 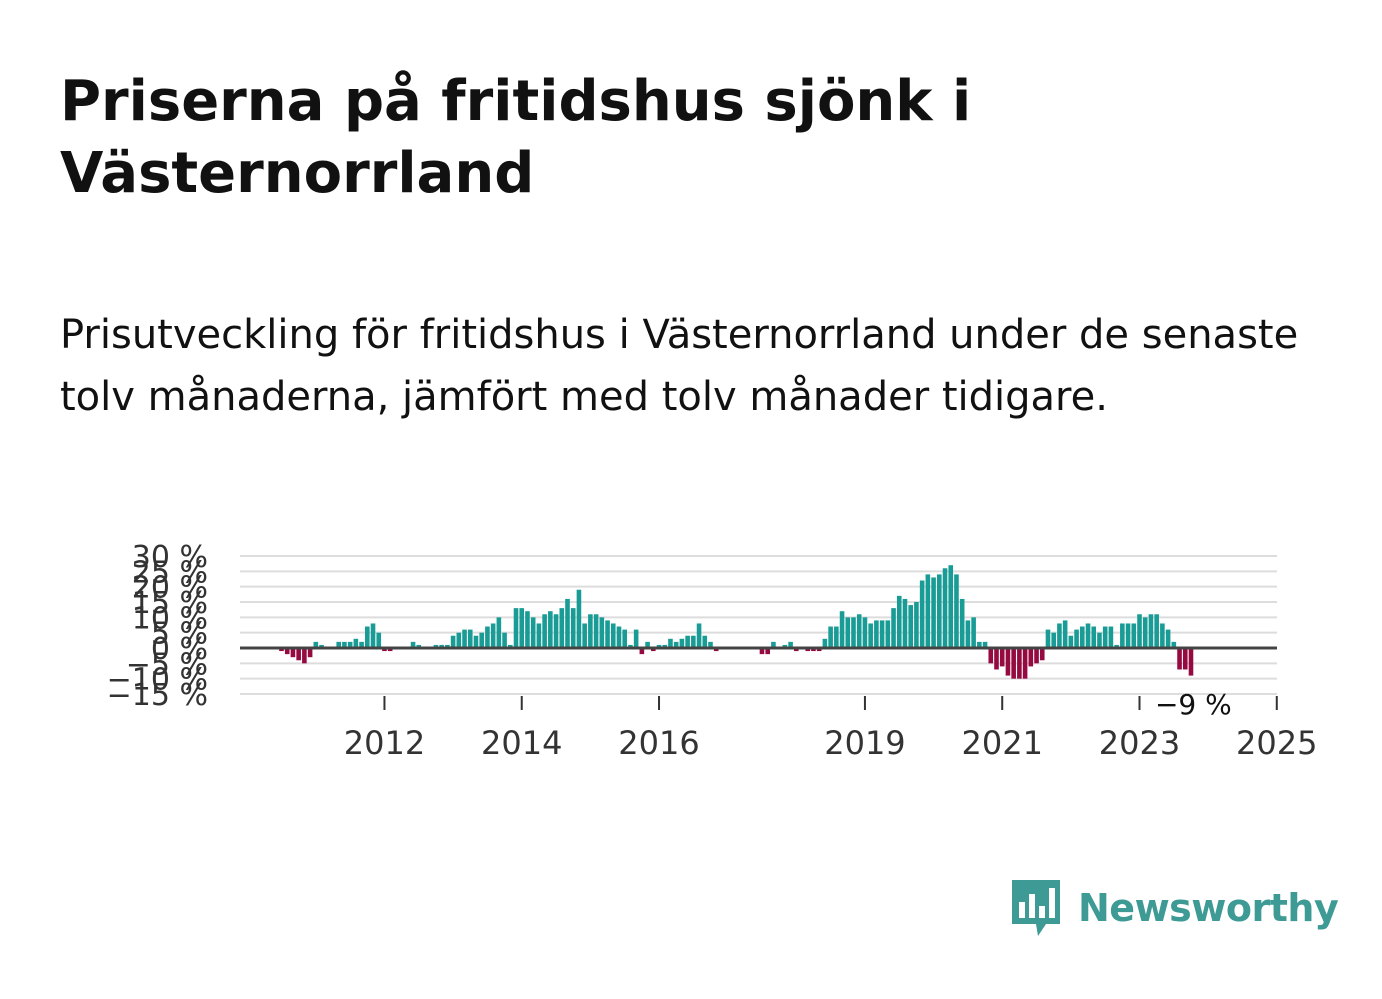 I want to click on x-tick-label: 2023, so click(x=1139, y=743).